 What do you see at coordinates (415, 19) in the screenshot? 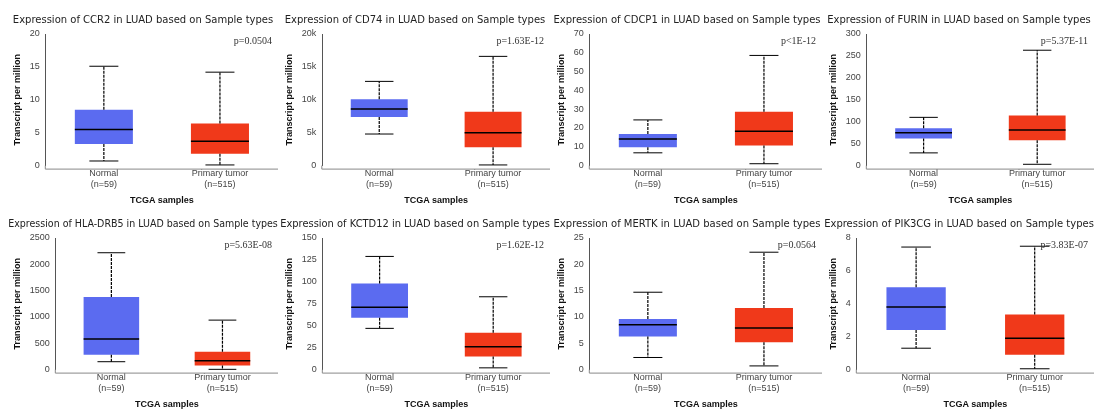
I see `chart-title: Expression of CD74 in LUAD based on Sample types` at bounding box center [415, 19].